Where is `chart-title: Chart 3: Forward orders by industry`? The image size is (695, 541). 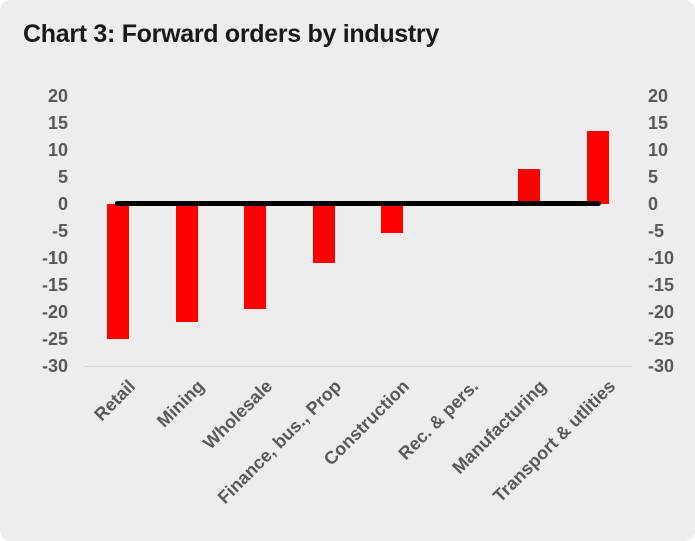
chart-title: Chart 3: Forward orders by industry is located at coordinates (231, 34).